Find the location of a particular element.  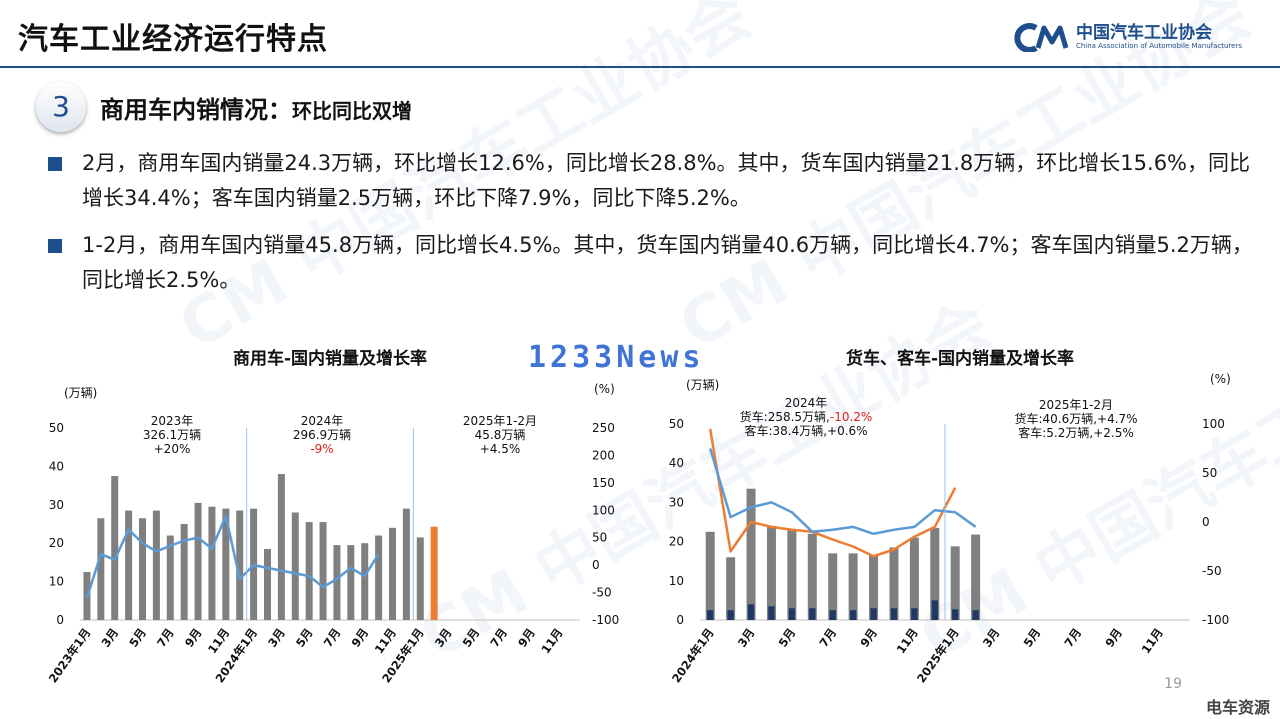

y-tick-label: 40 is located at coordinates (56, 466).